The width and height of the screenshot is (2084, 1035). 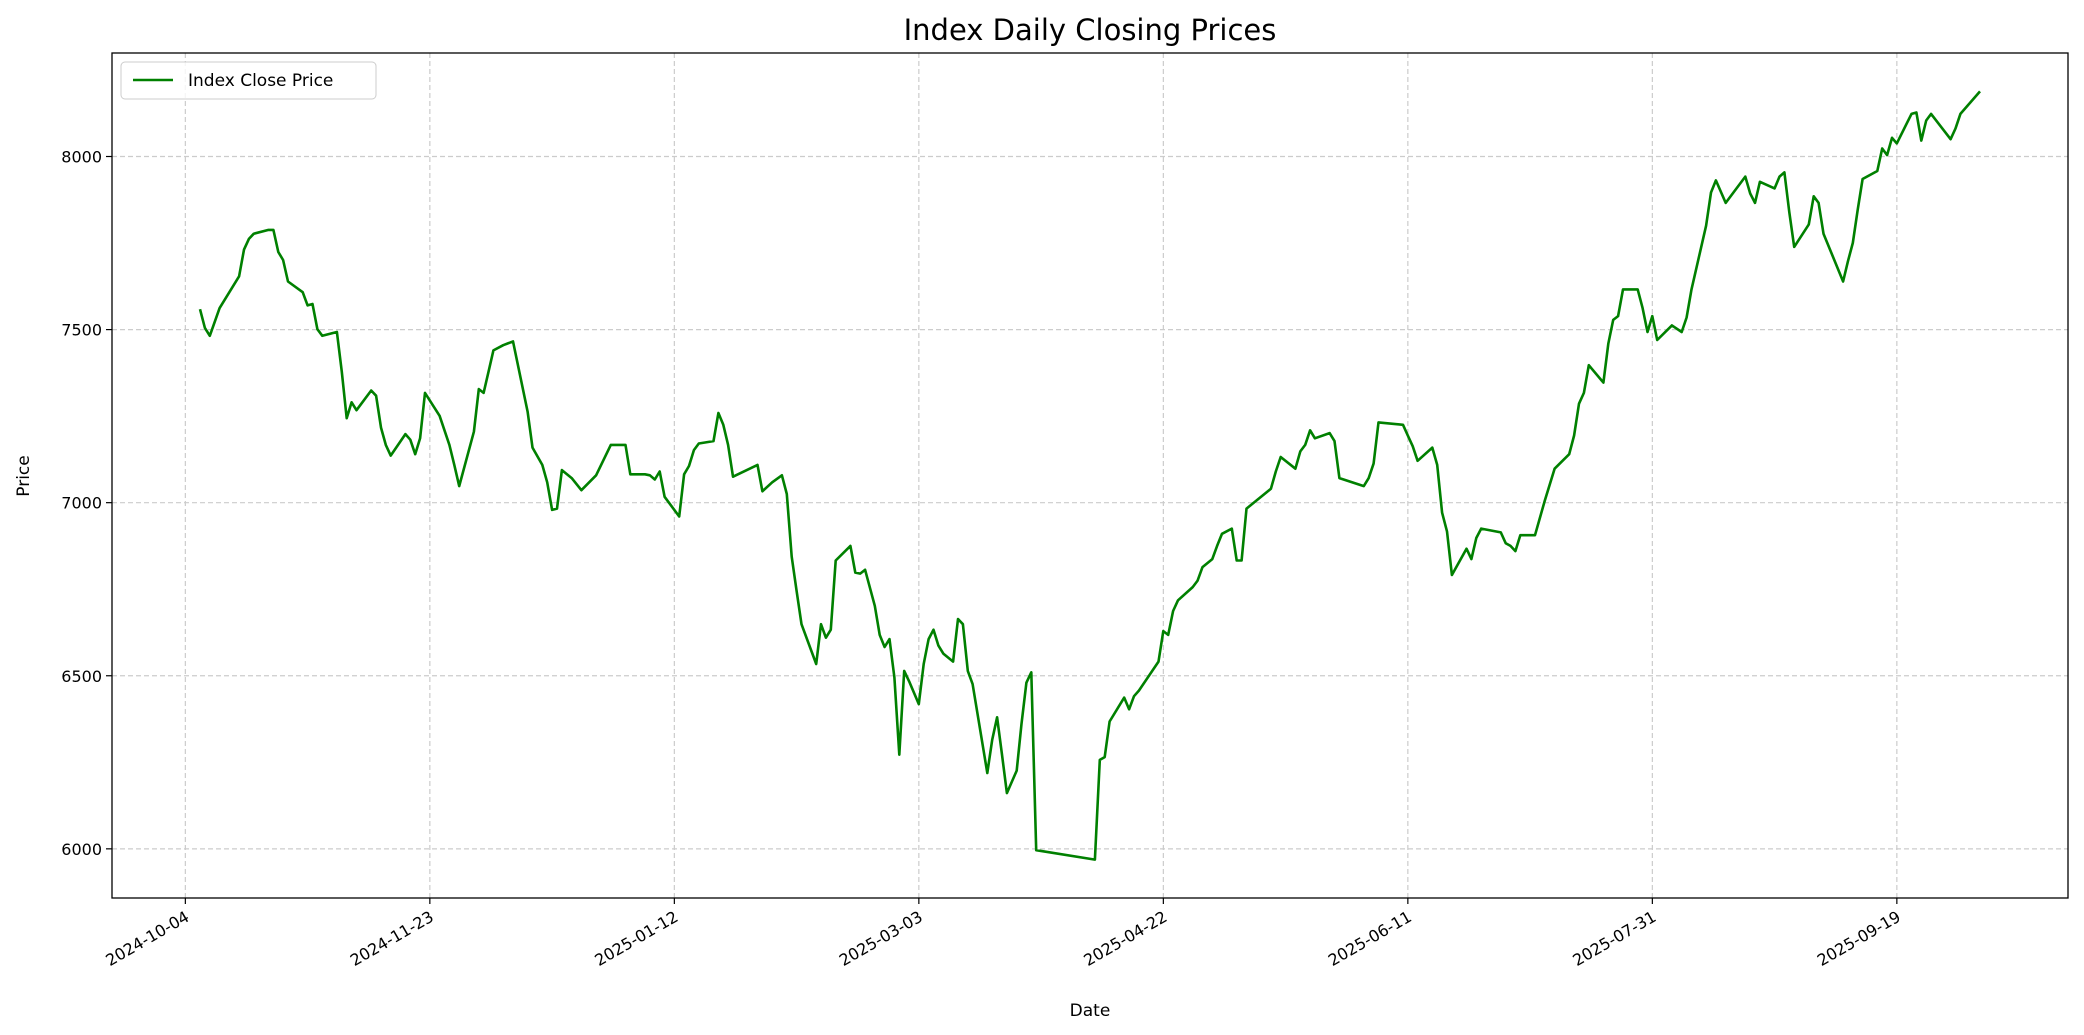 What do you see at coordinates (81, 503) in the screenshot?
I see `y-tick-label: 7000` at bounding box center [81, 503].